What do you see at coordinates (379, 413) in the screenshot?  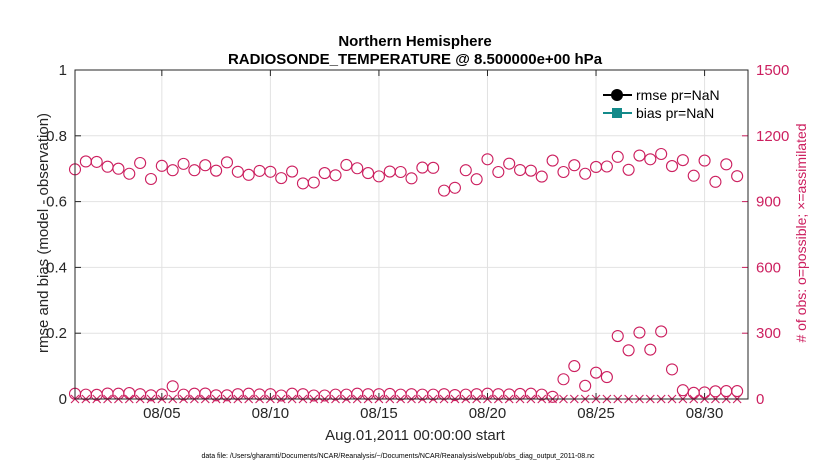 I see `x-tick-label: 08/15` at bounding box center [379, 413].